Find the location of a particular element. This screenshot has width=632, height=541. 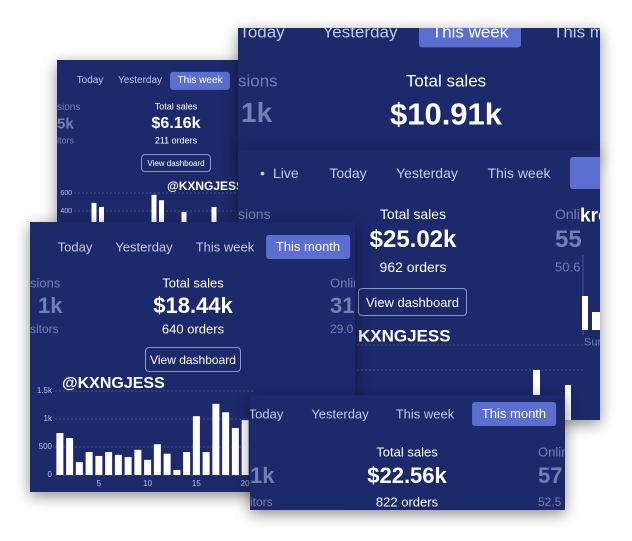

watermark: @KXNGJESS is located at coordinates (206, 186).